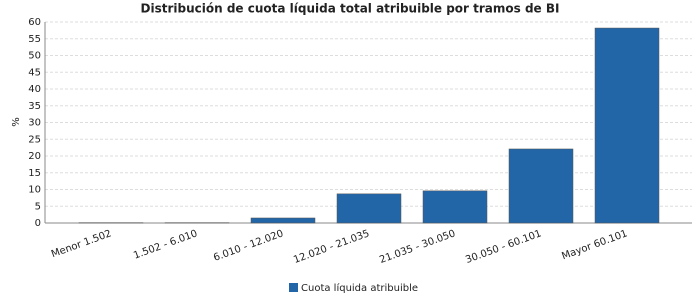 The image size is (700, 300). I want to click on y-tick-label: 0, so click(38, 223).